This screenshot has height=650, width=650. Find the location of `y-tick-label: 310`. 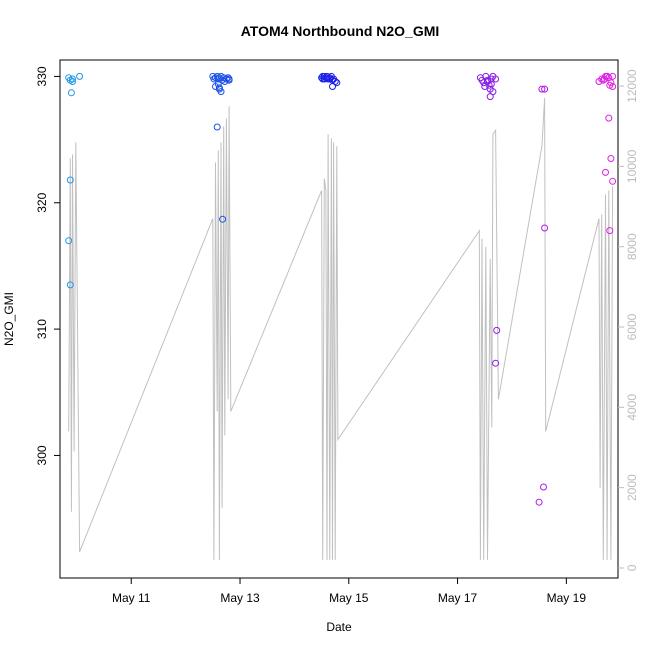

y-tick-label: 310 is located at coordinates (42, 329).